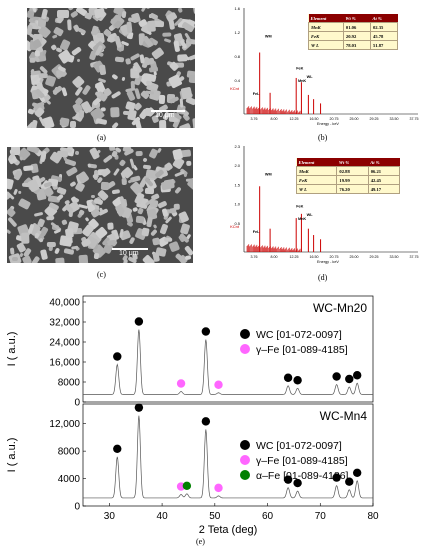 The image size is (428, 555). Describe the element at coordinates (237, 204) in the screenshot. I see `y-tick-label: 1.0` at that location.